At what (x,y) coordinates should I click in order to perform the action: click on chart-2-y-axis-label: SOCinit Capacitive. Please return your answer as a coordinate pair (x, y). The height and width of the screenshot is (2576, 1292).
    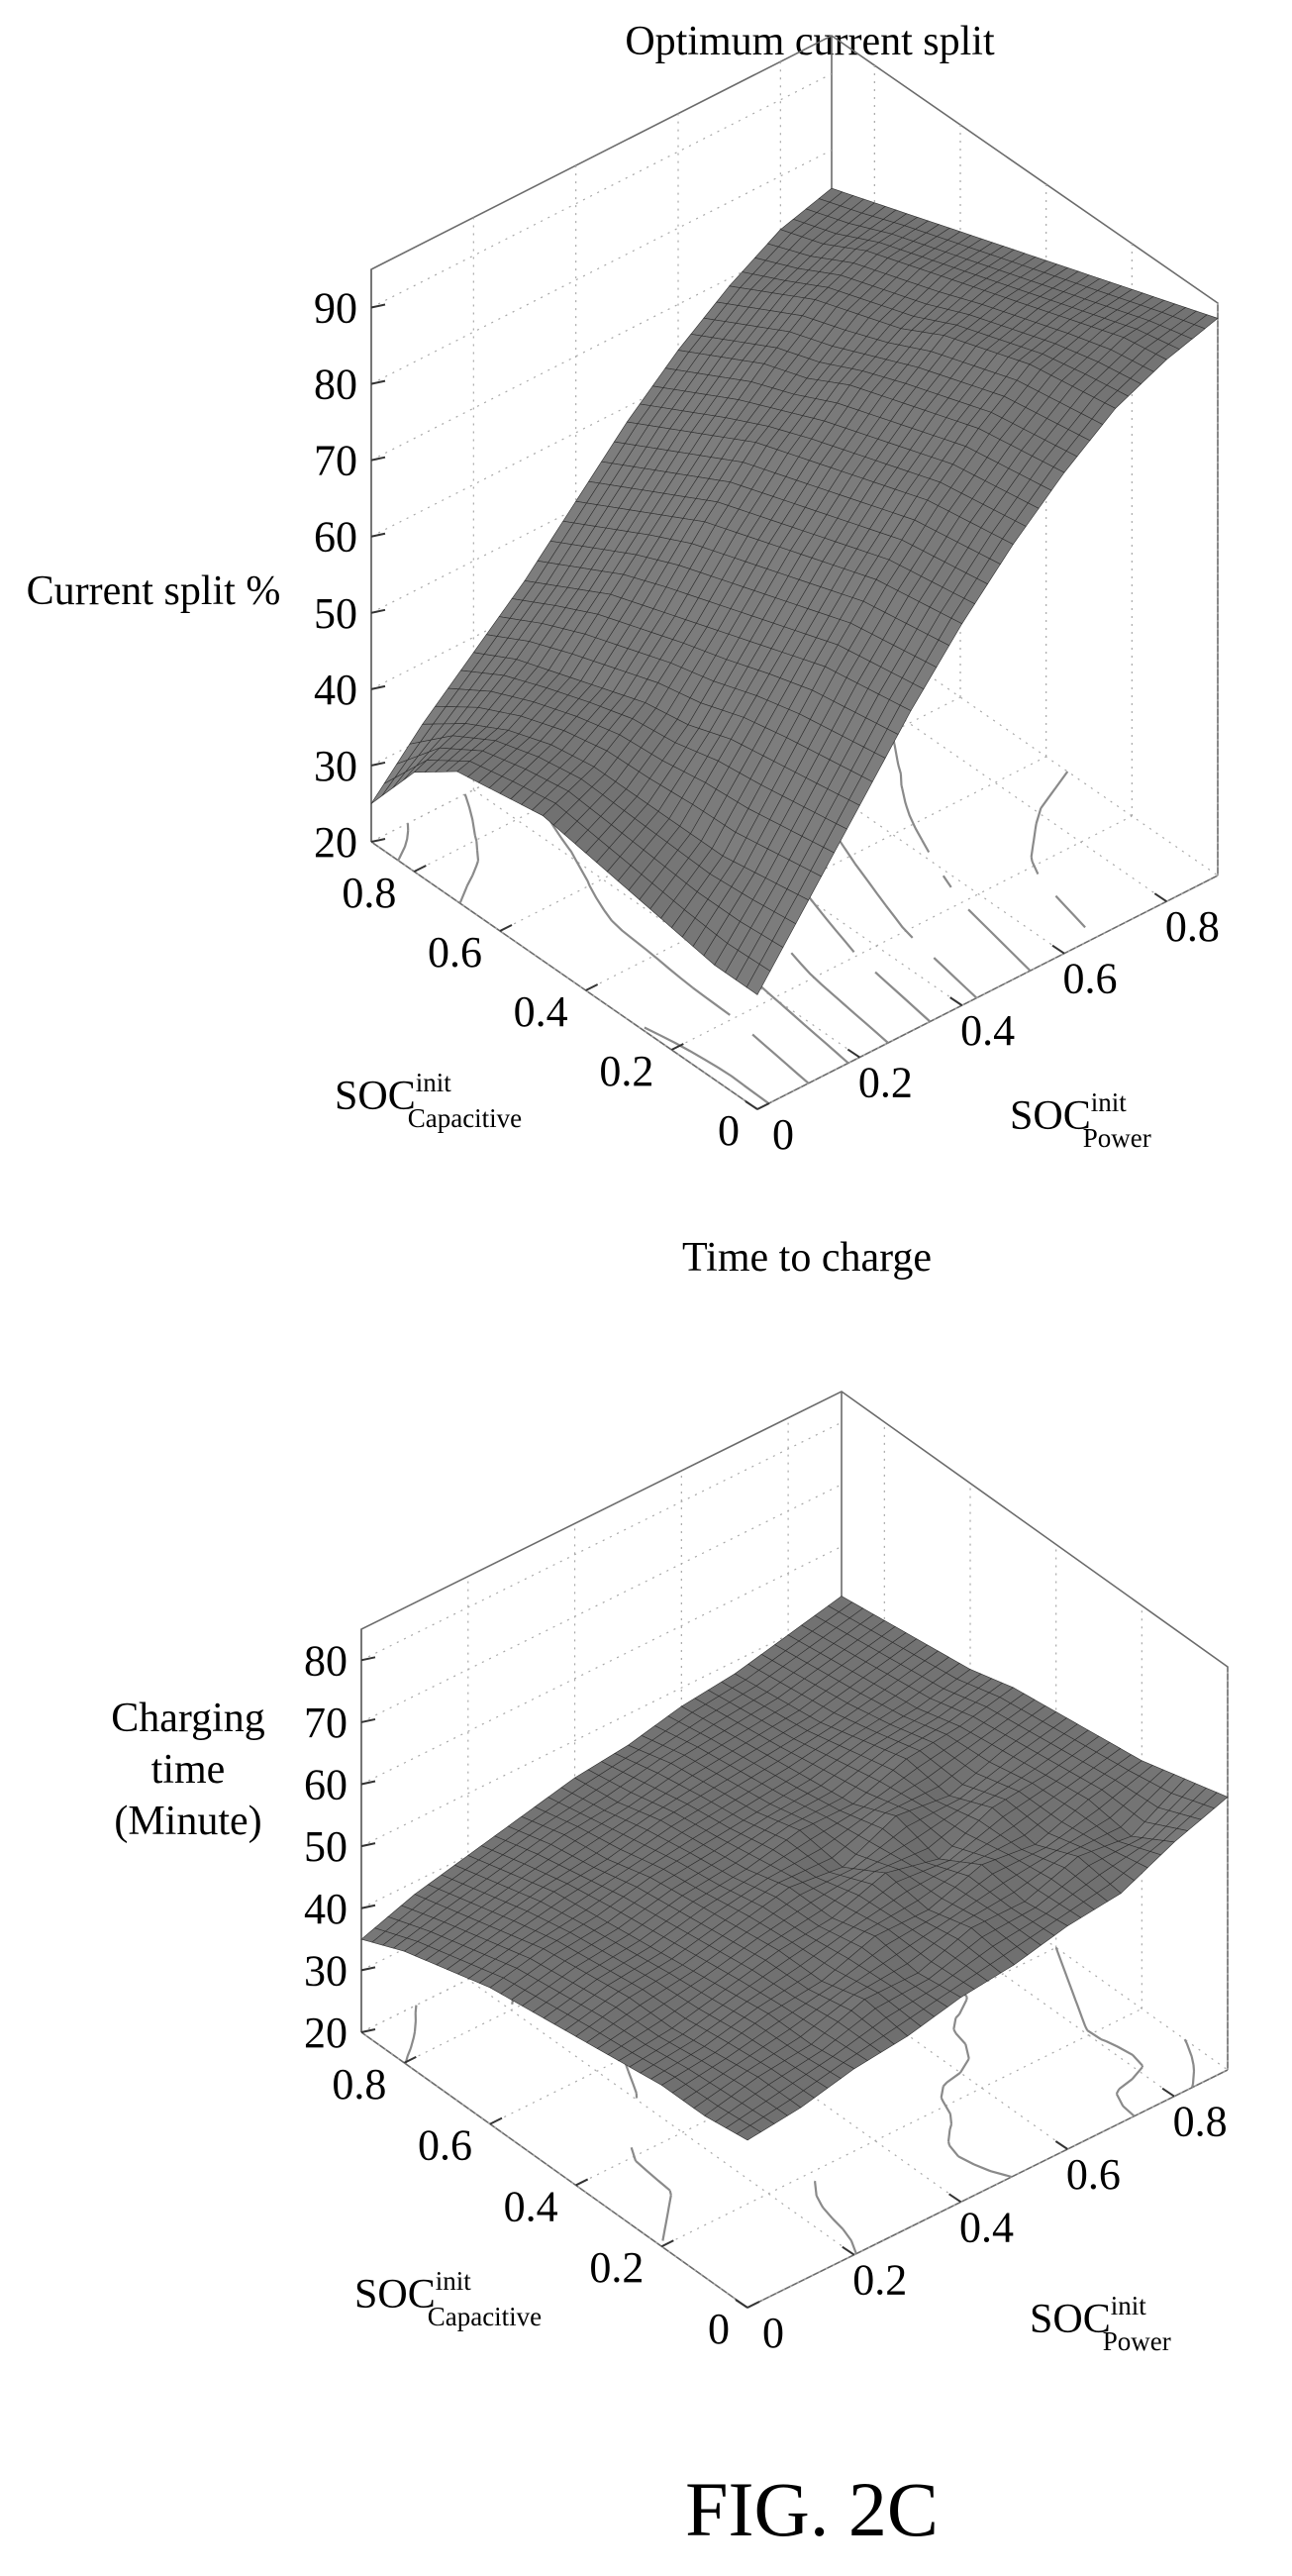
    Looking at the image, I should click on (448, 2298).